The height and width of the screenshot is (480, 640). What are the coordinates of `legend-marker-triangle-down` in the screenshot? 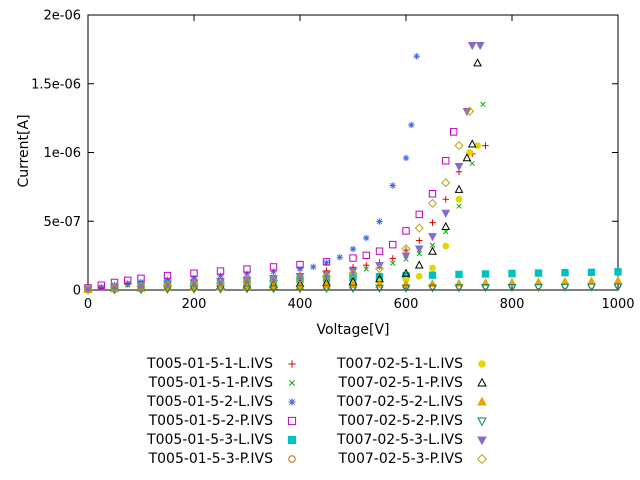 It's located at (482, 421).